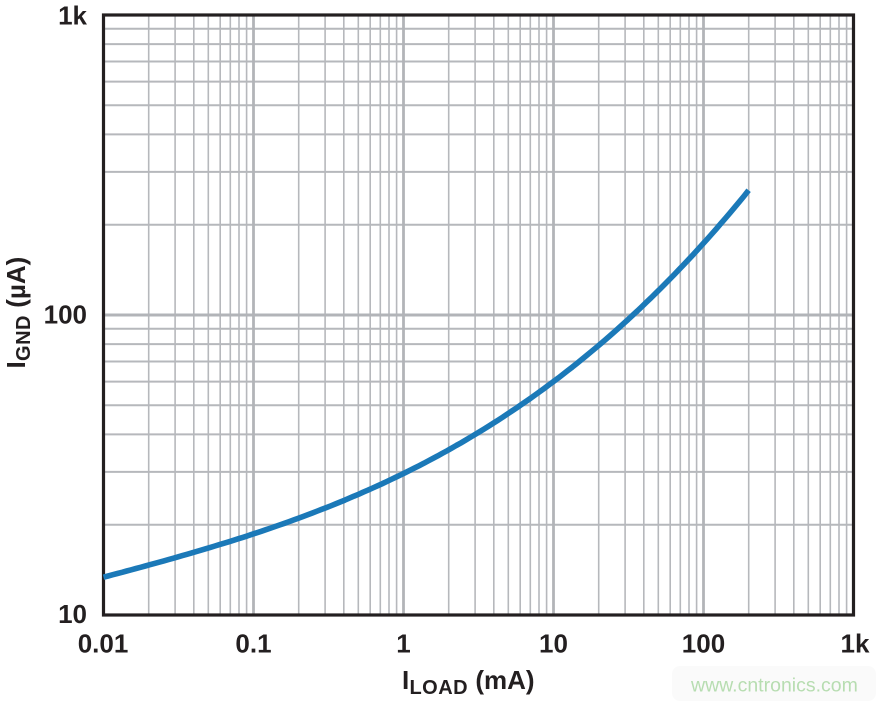 Image resolution: width=876 pixels, height=701 pixels. Describe the element at coordinates (103, 644) in the screenshot. I see `svg-text: 0.01` at that location.